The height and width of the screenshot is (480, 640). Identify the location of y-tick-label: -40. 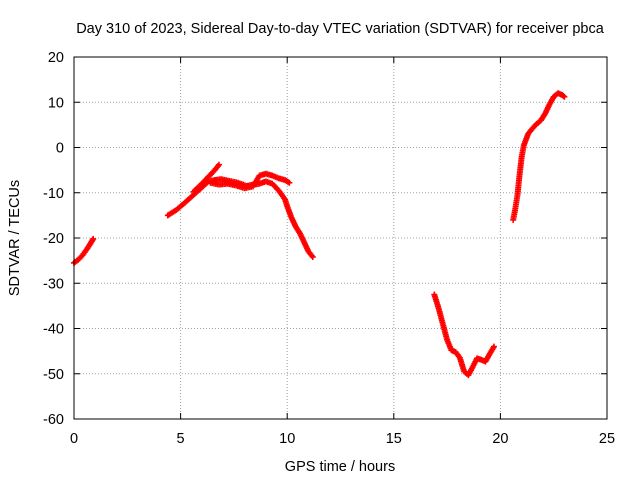
(53, 330).